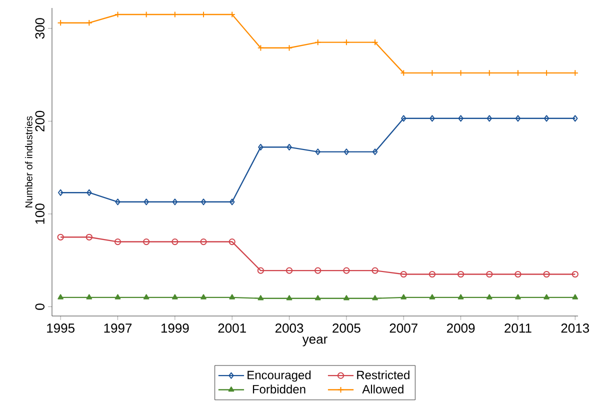 The height and width of the screenshot is (415, 594). I want to click on legend-label: Encouraged, so click(279, 376).